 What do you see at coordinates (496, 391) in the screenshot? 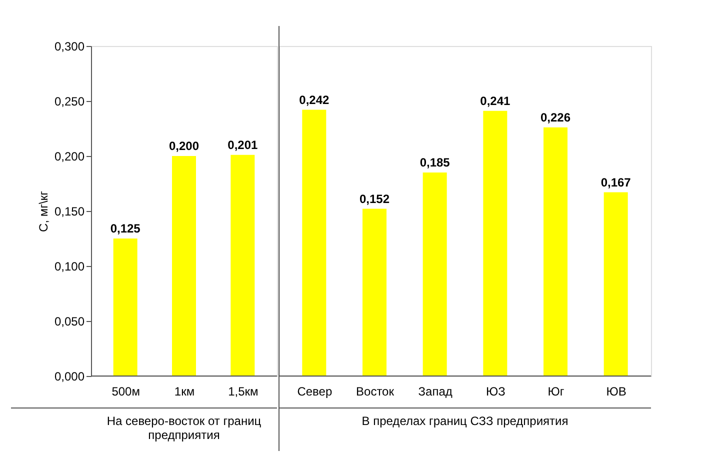
I see `x-tick-label: ЮЗ` at bounding box center [496, 391].